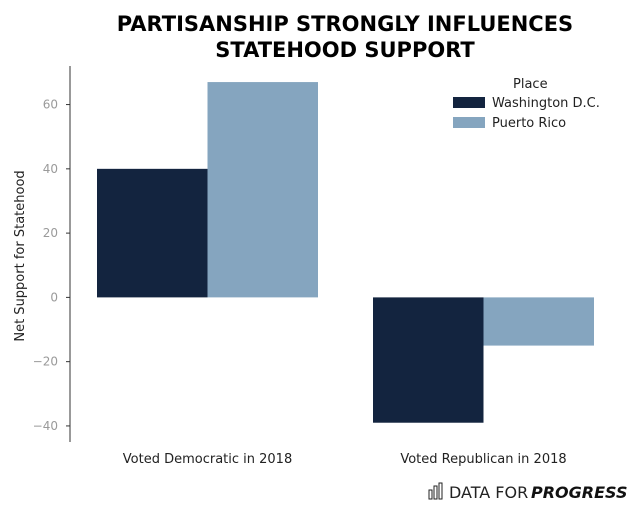 The width and height of the screenshot is (640, 509). I want to click on legend-label: Washington D.C., so click(546, 103).